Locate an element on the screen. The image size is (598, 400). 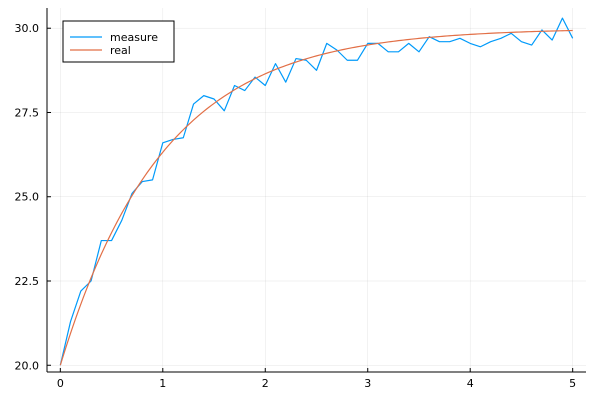
legend-label-measure: measure is located at coordinates (134, 37).